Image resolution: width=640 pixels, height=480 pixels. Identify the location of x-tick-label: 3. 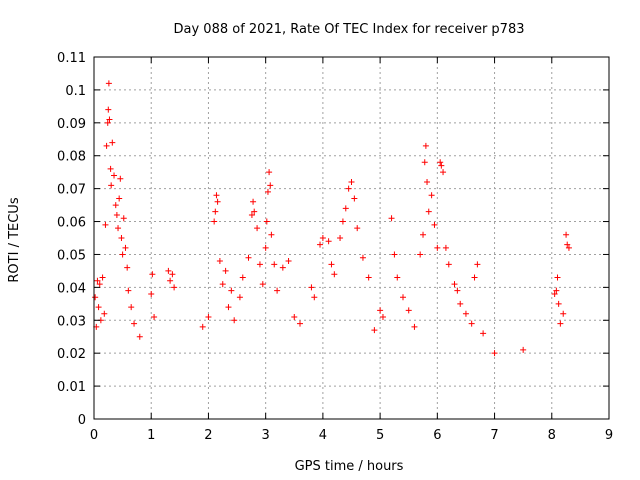
(266, 435).